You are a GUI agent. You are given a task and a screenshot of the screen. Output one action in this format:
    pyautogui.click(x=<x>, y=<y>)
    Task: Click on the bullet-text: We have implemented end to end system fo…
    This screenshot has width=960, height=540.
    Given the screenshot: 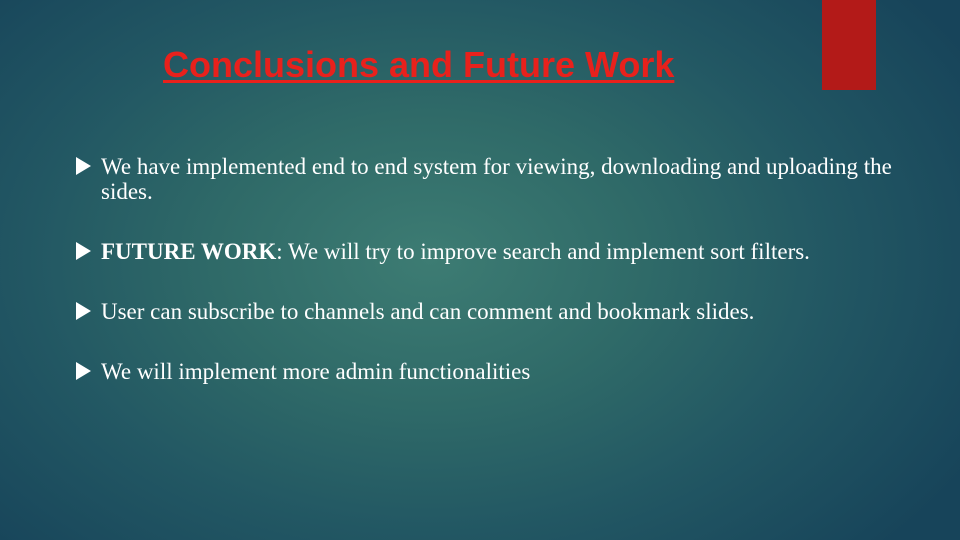 What is the action you would take?
    pyautogui.click(x=496, y=179)
    